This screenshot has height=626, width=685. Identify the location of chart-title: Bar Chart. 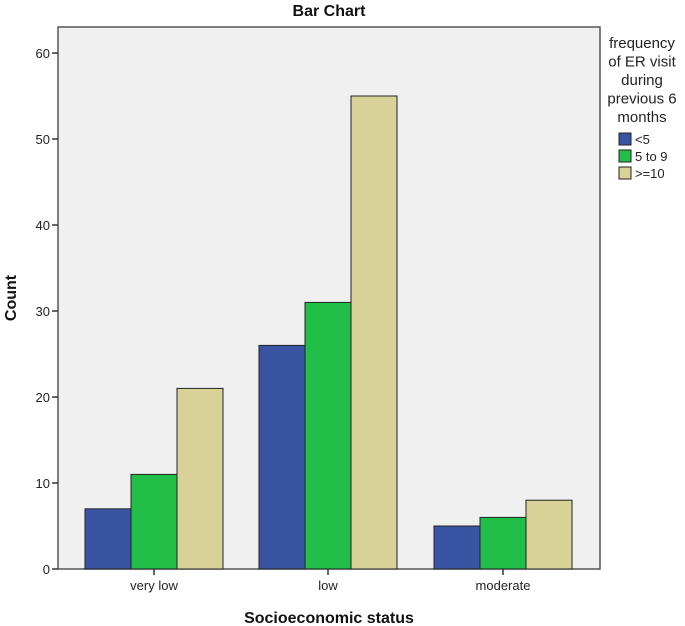
(330, 11).